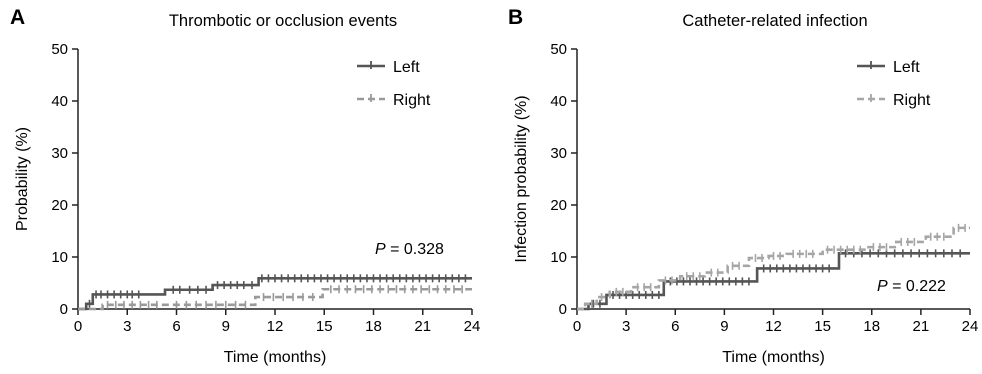  I want to click on panel-a-series-right-line, so click(275, 299).